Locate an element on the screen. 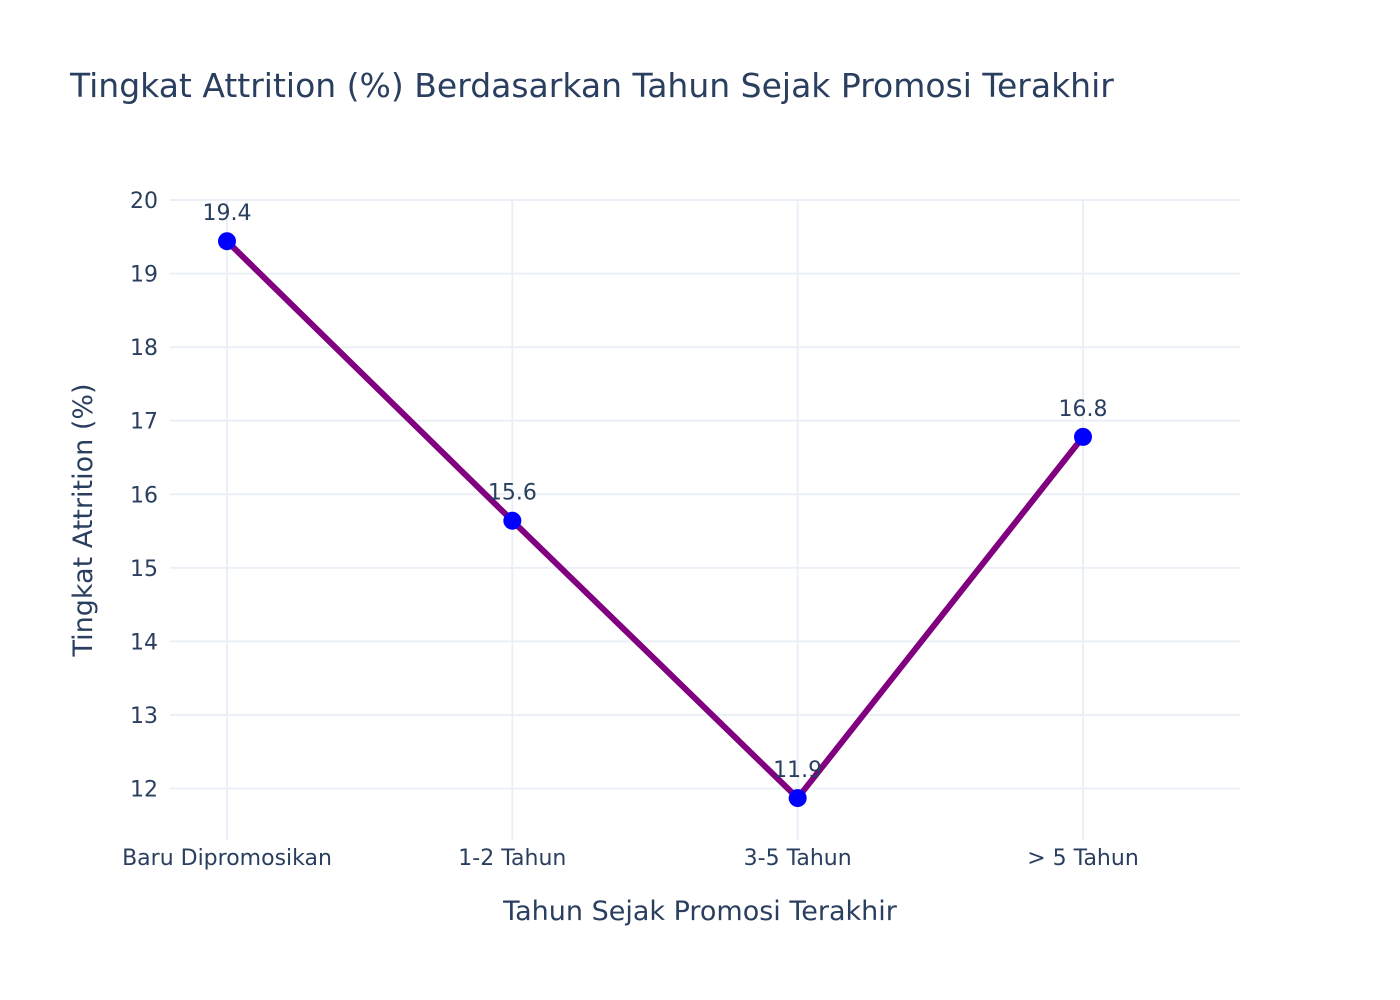 This screenshot has height=1000, width=1400. x-axis-title: Tahun Sejak Promosi Terakhir is located at coordinates (700, 911).